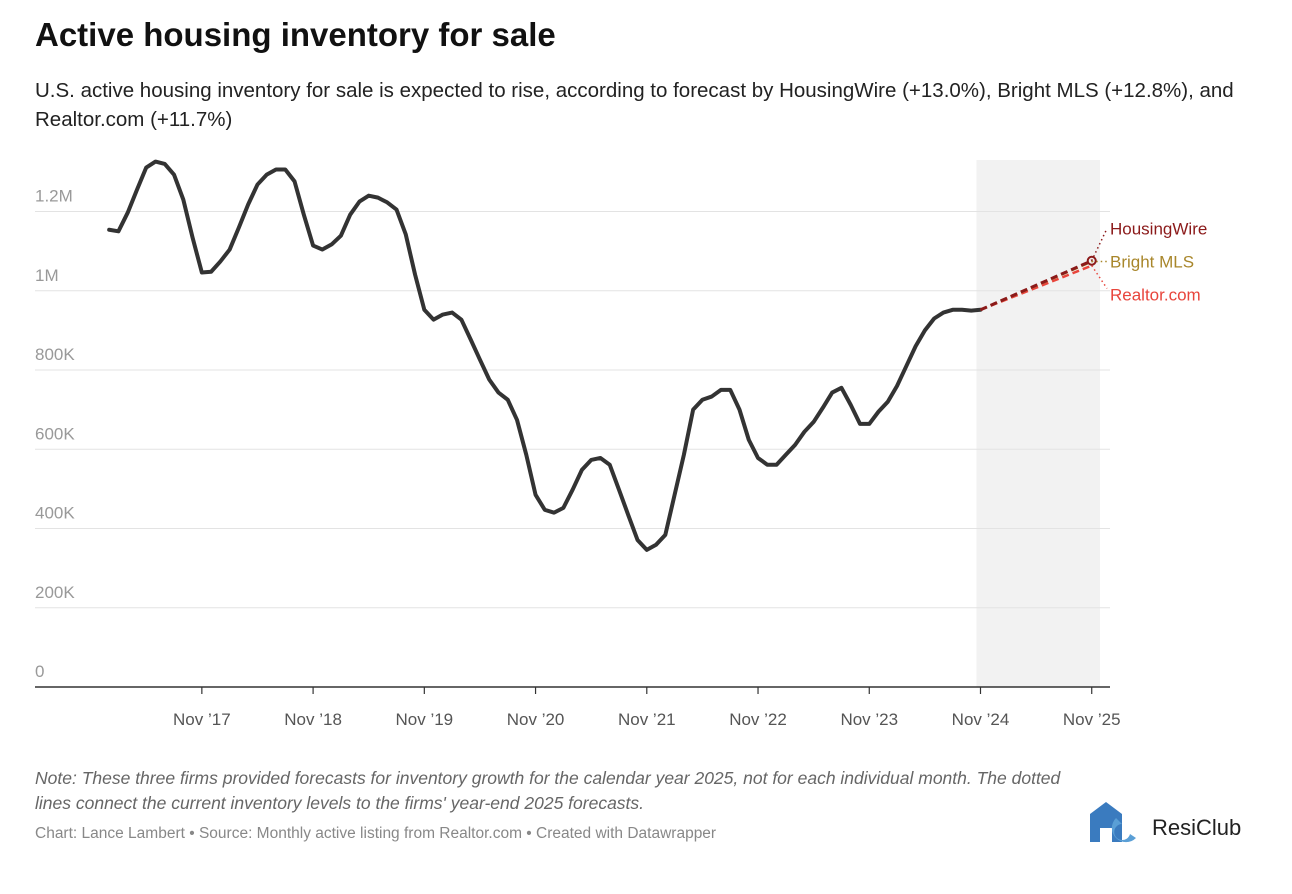  Describe the element at coordinates (39, 671) in the screenshot. I see `y-tick-label: 0` at that location.